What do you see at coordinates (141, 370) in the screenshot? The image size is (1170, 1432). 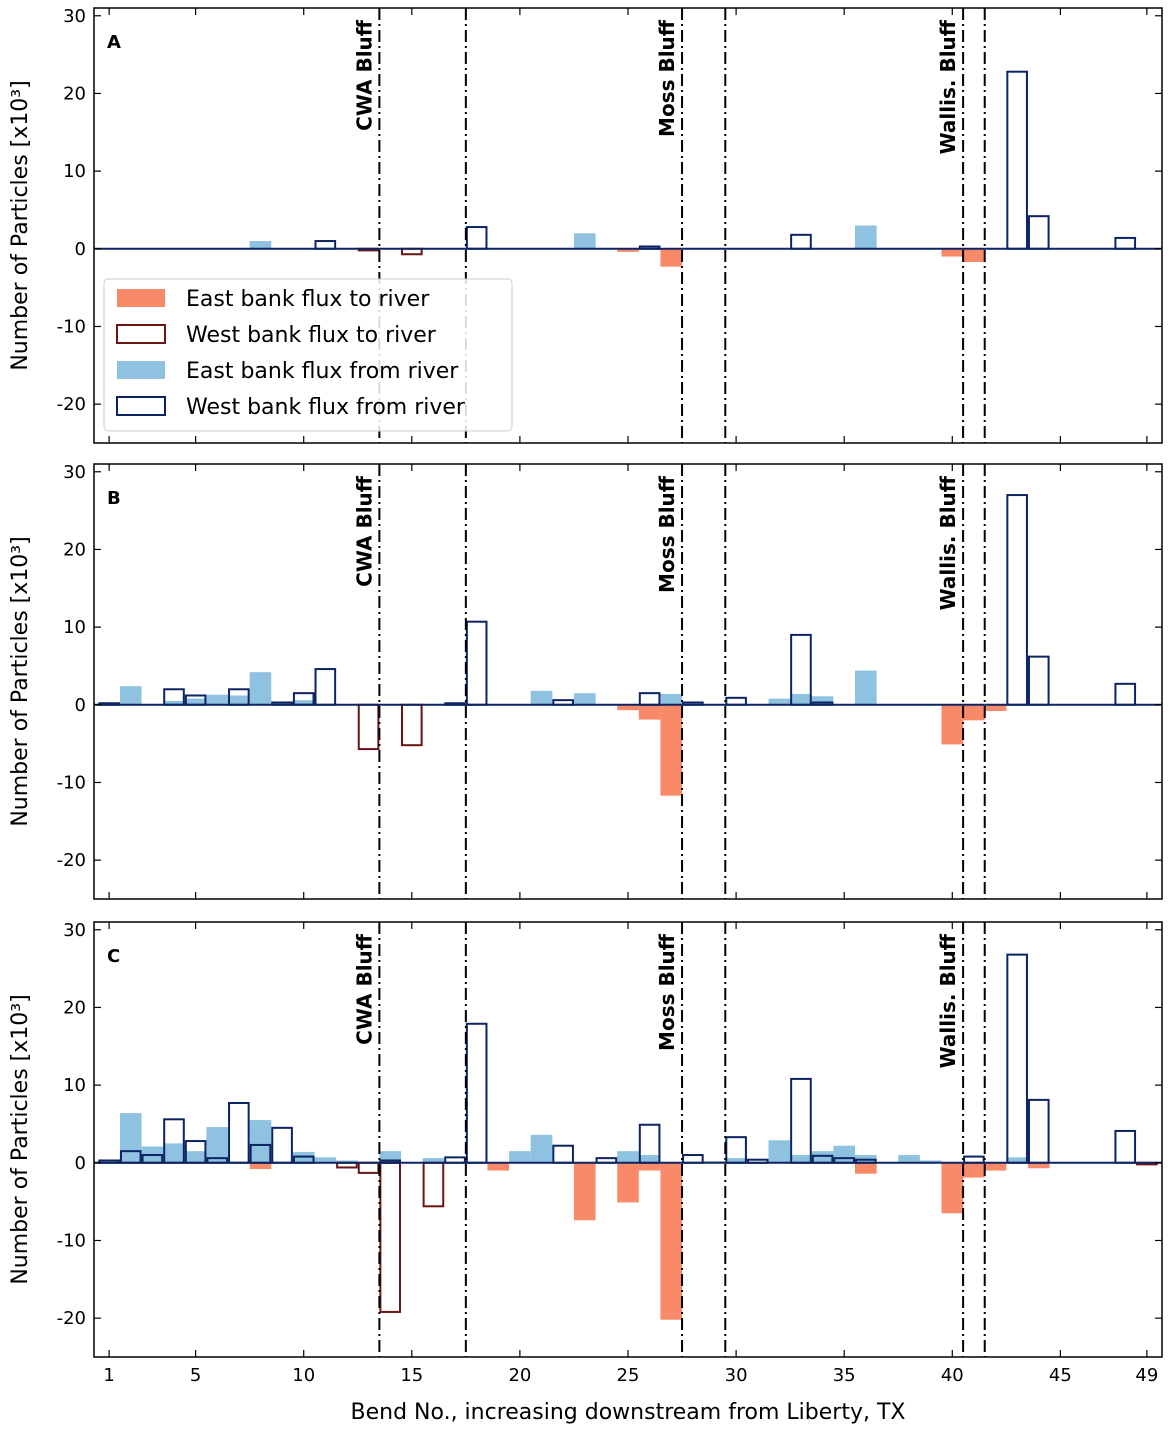 I see `legend-swatch-east-from` at bounding box center [141, 370].